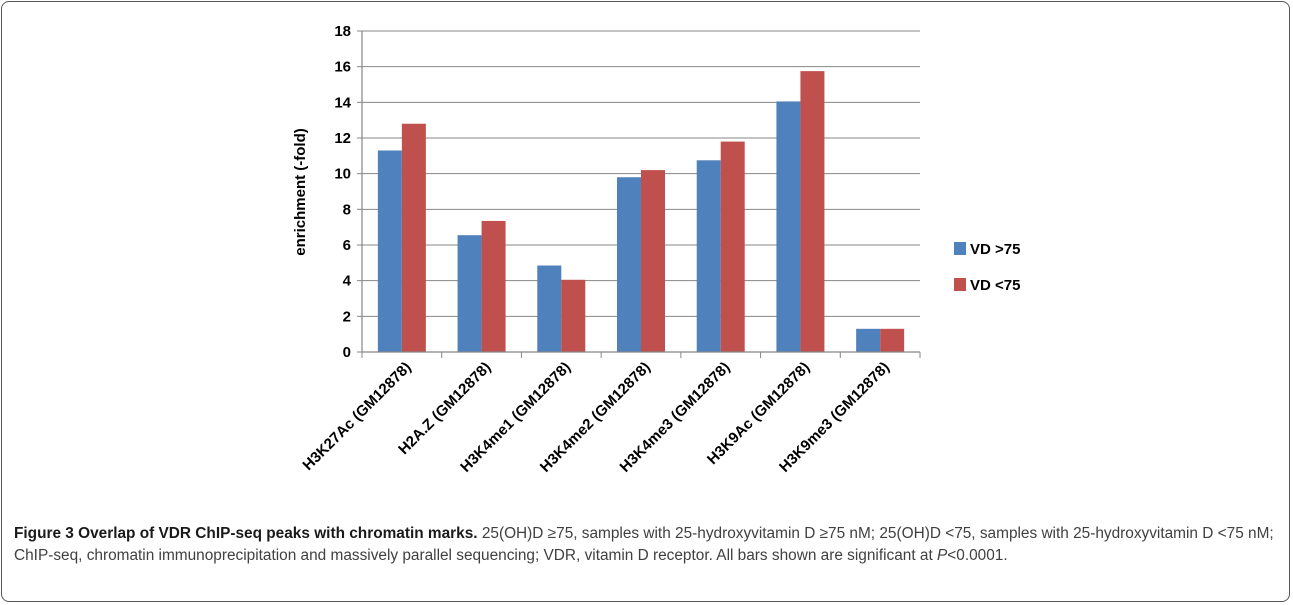 The image size is (1293, 605). I want to click on y-tick-label: 0, so click(347, 352).